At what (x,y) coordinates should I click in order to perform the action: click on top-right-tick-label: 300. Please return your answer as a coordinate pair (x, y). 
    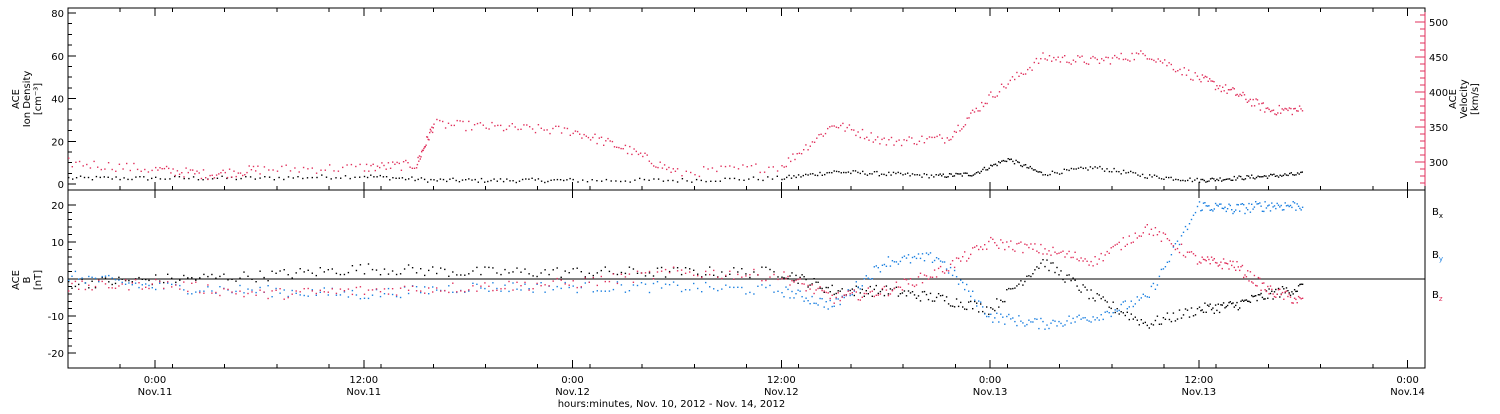
    Looking at the image, I should click on (1438, 163).